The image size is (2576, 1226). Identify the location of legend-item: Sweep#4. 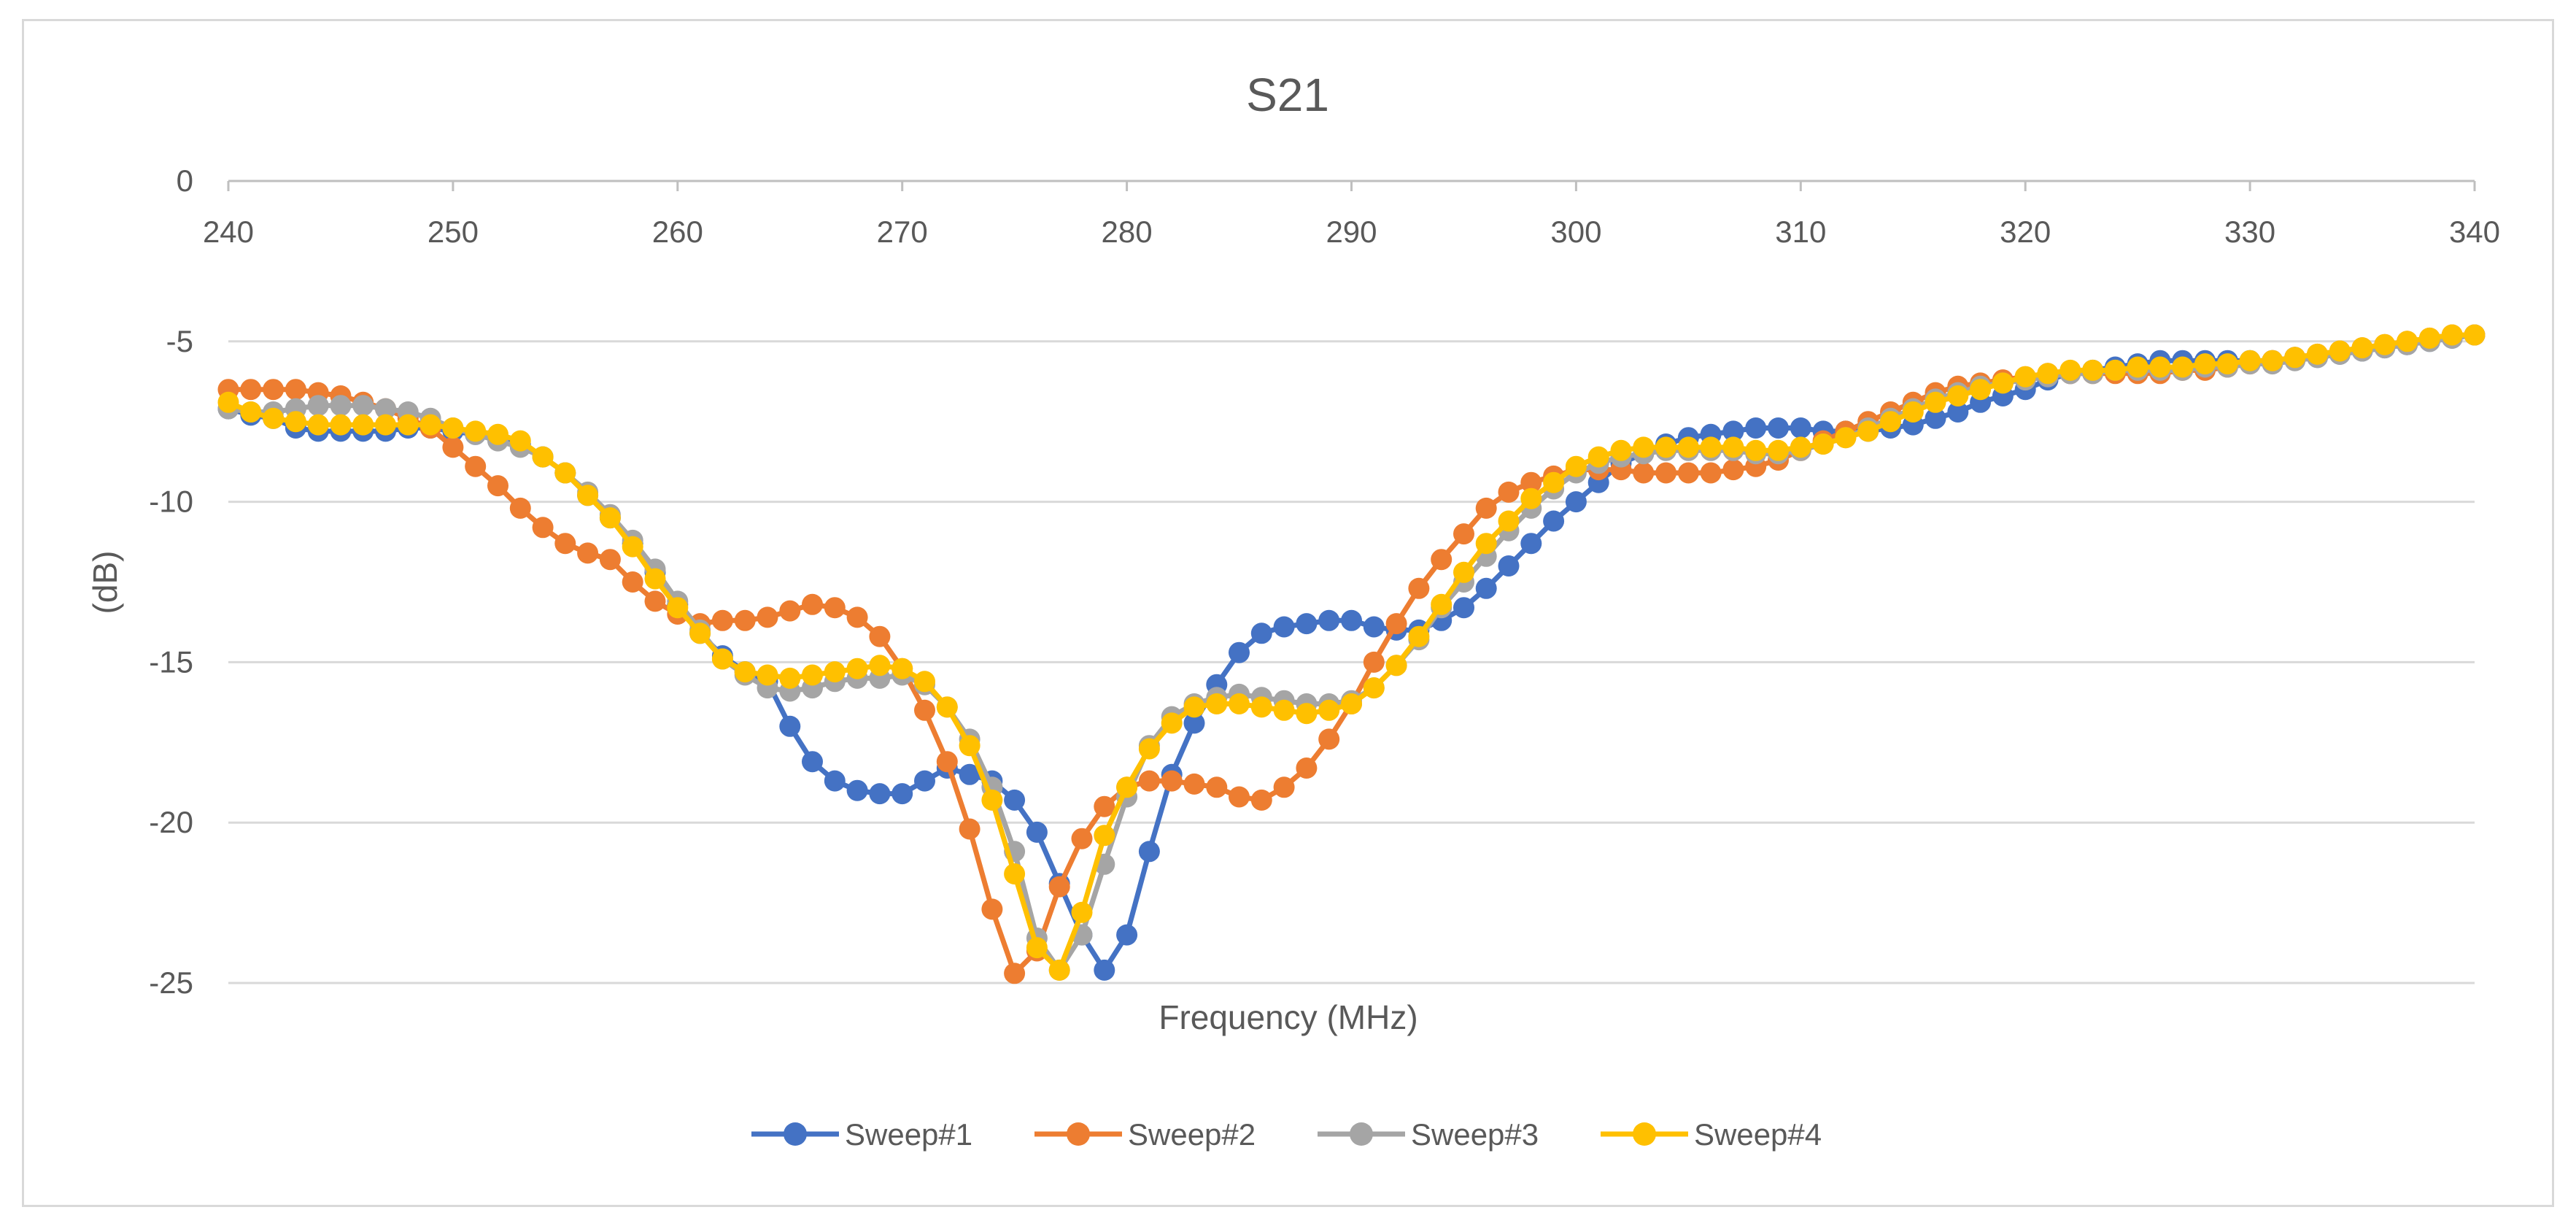
(1711, 1134).